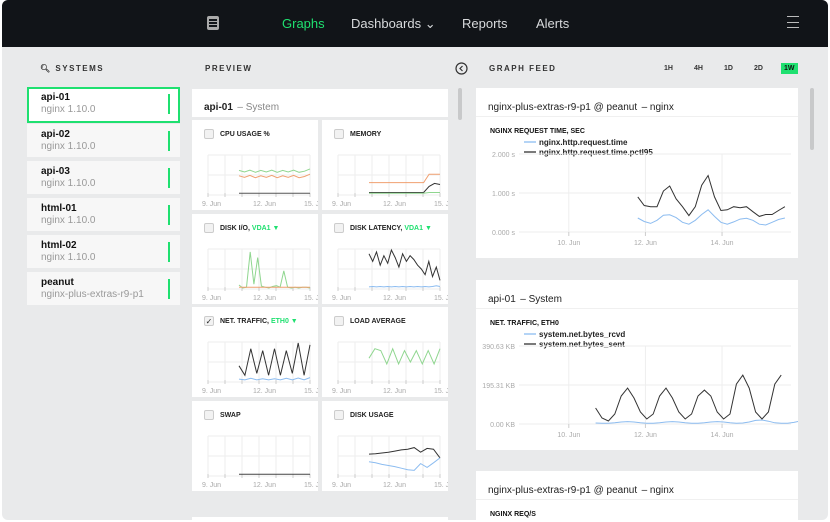  What do you see at coordinates (303, 23) in the screenshot?
I see `nav-graphs: Graphs` at bounding box center [303, 23].